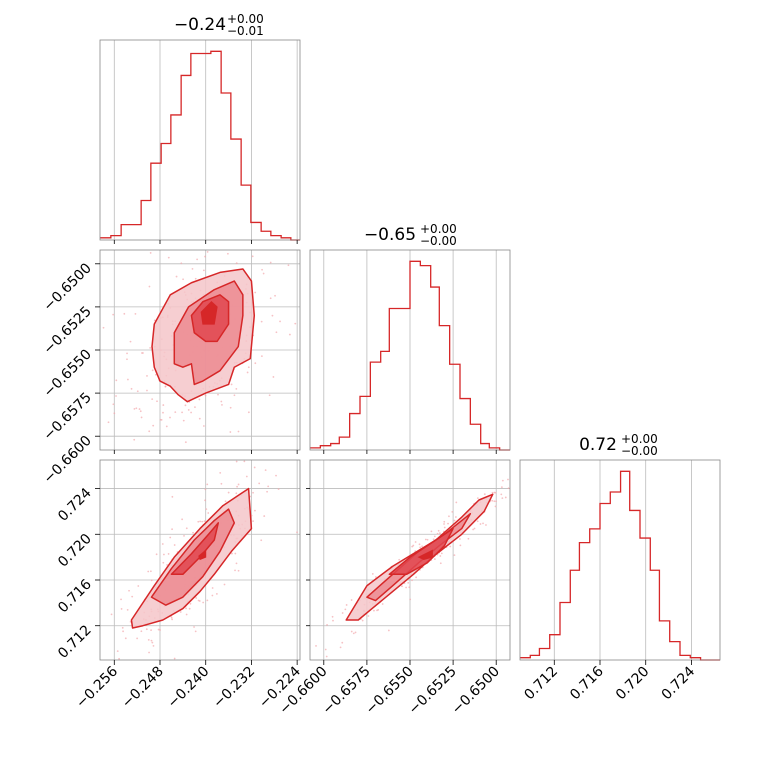  Describe the element at coordinates (438, 229) in the screenshot. I see `title-param-1-sup: +0.00` at that location.